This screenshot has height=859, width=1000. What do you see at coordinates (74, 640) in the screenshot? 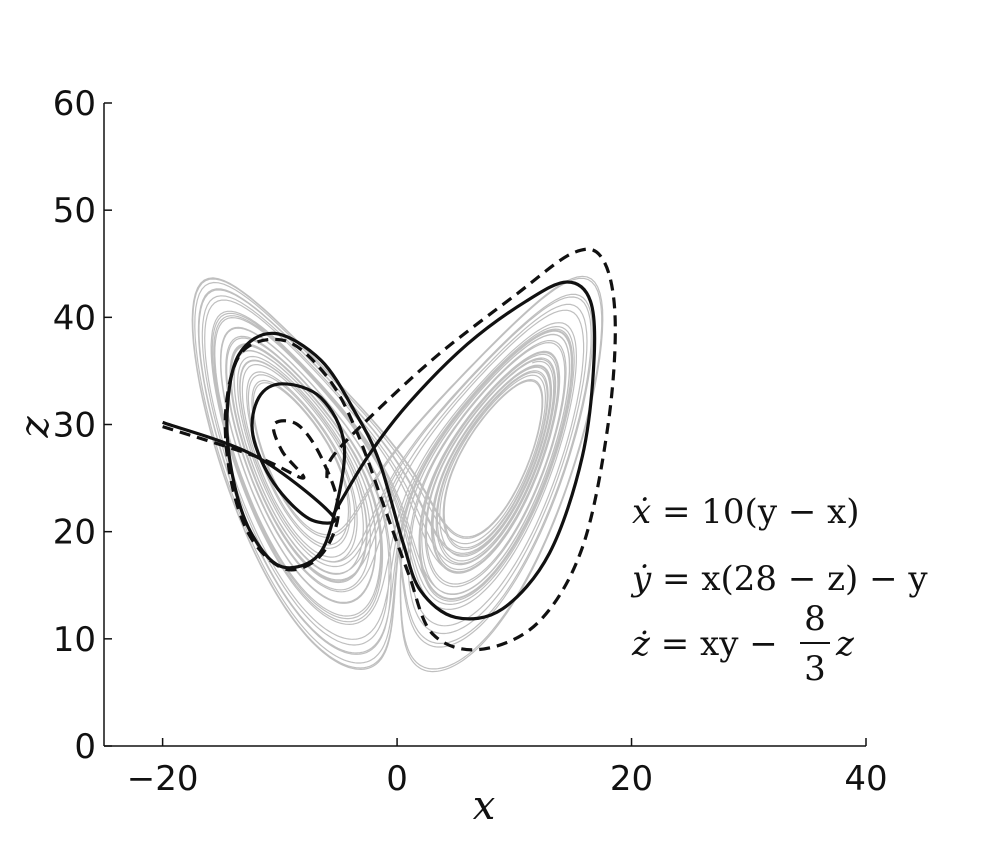
I see `y-tick-label: 10` at bounding box center [74, 640].